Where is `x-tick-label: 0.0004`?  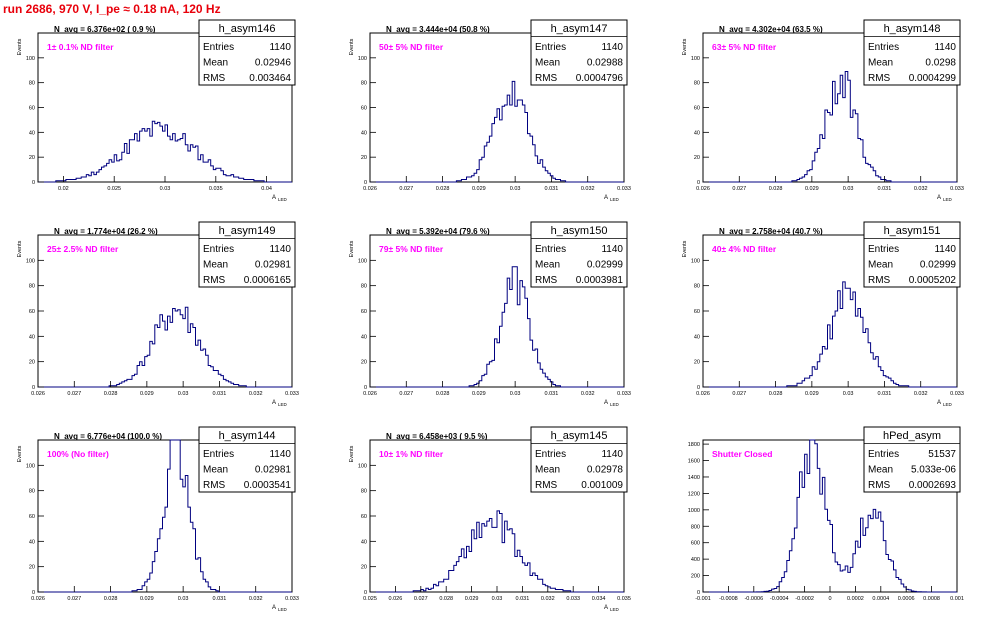
x-tick-label: 0.0004 is located at coordinates (880, 599).